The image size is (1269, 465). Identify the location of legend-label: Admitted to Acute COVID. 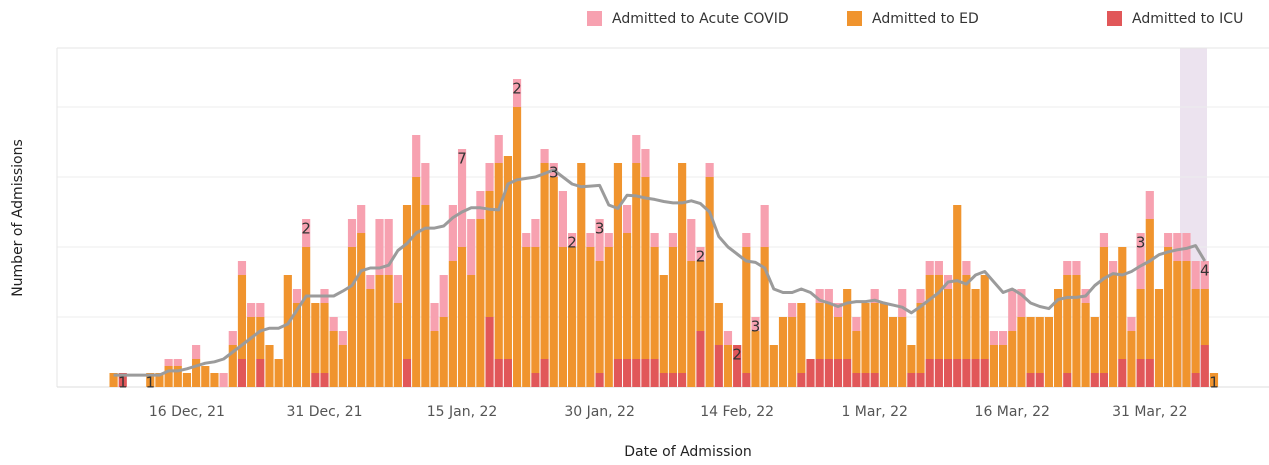
(700, 19).